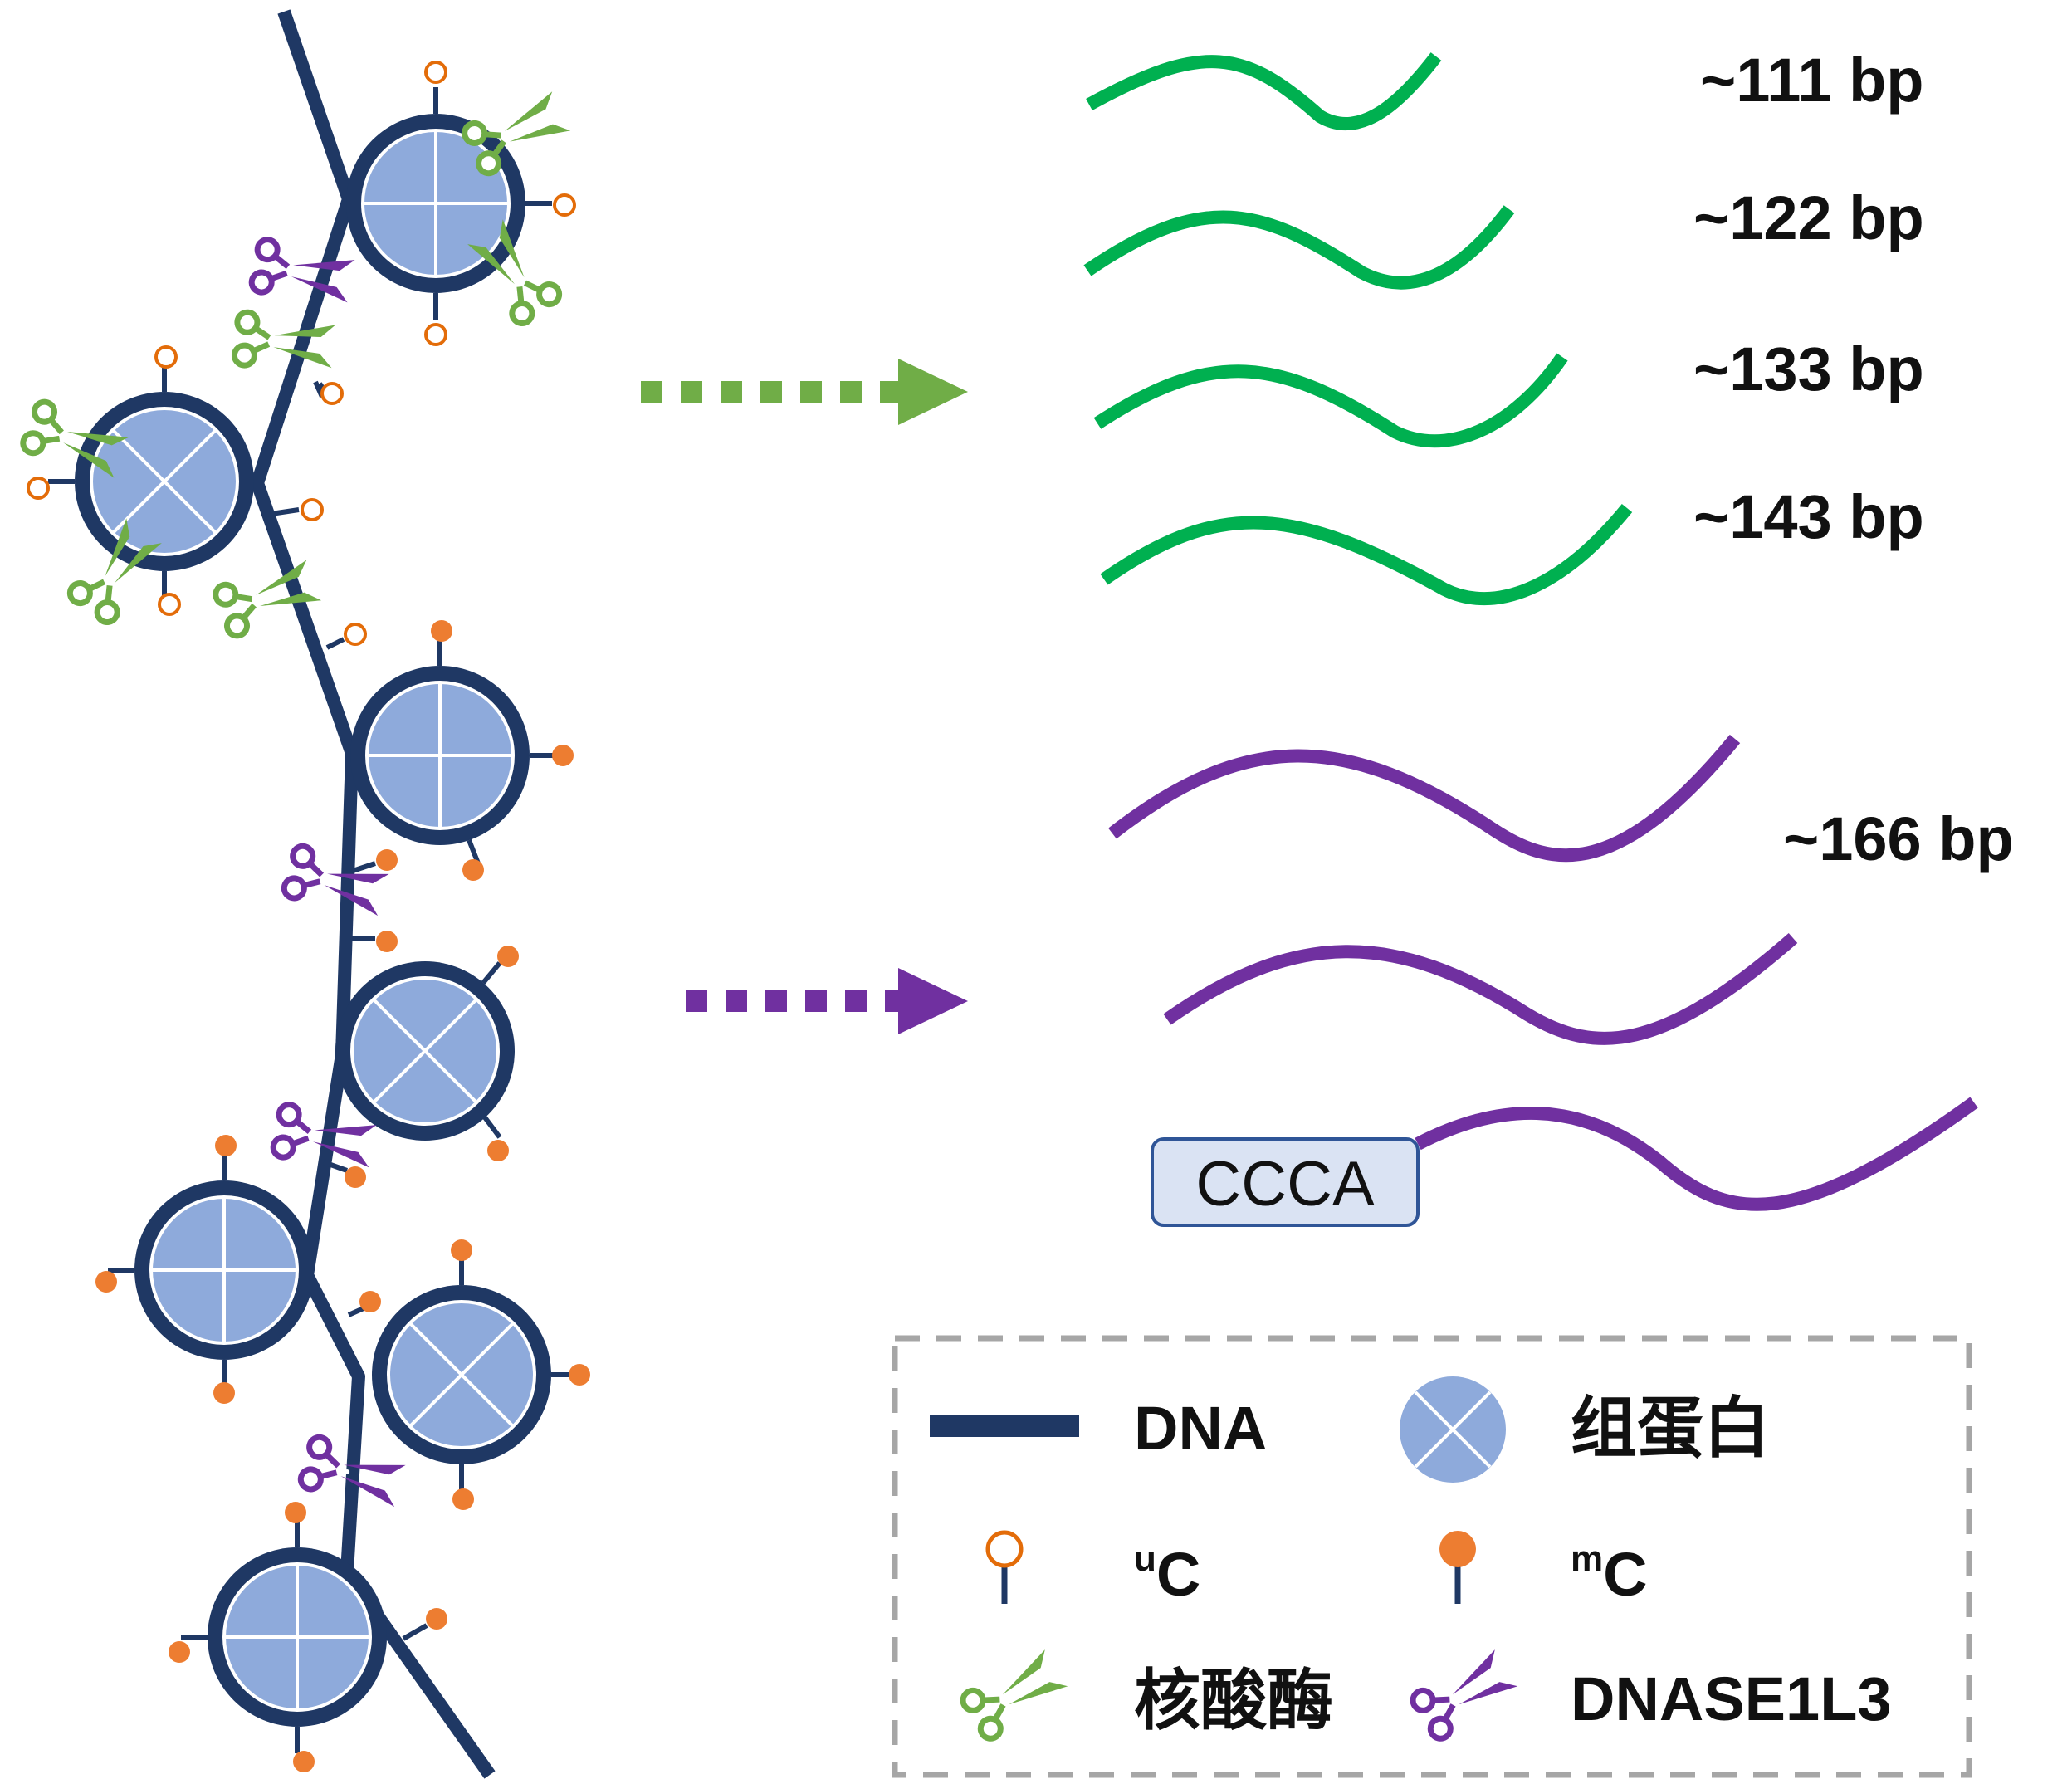 Image resolution: width=2072 pixels, height=1779 pixels. I want to click on legend-dna-label: DNA, so click(1201, 1428).